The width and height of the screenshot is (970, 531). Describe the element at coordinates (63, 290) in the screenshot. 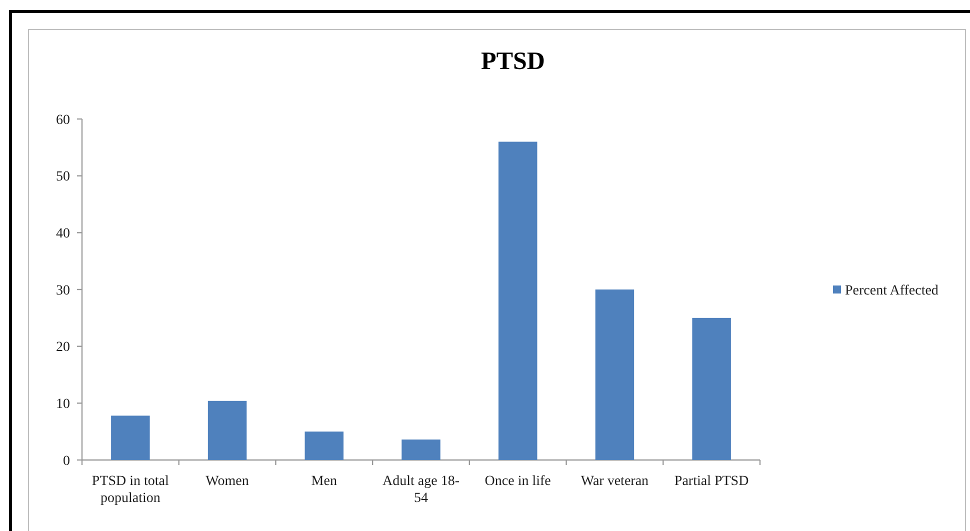

I see `y-tick-label: 30` at that location.